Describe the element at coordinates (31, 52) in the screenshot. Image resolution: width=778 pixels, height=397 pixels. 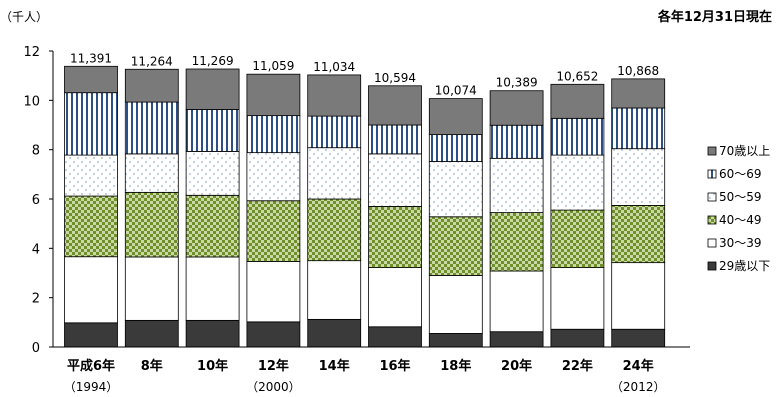
I see `y-tick-label: 12` at that location.